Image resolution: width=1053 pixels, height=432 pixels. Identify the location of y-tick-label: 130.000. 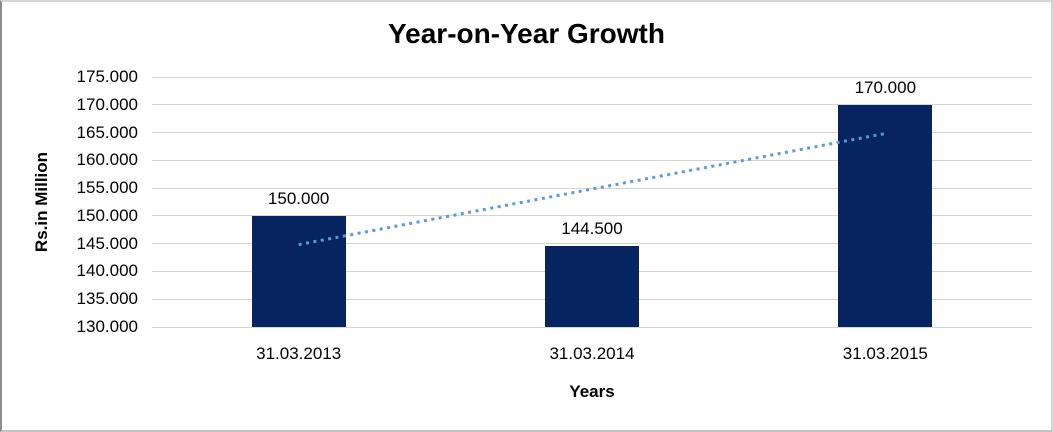
(107, 326).